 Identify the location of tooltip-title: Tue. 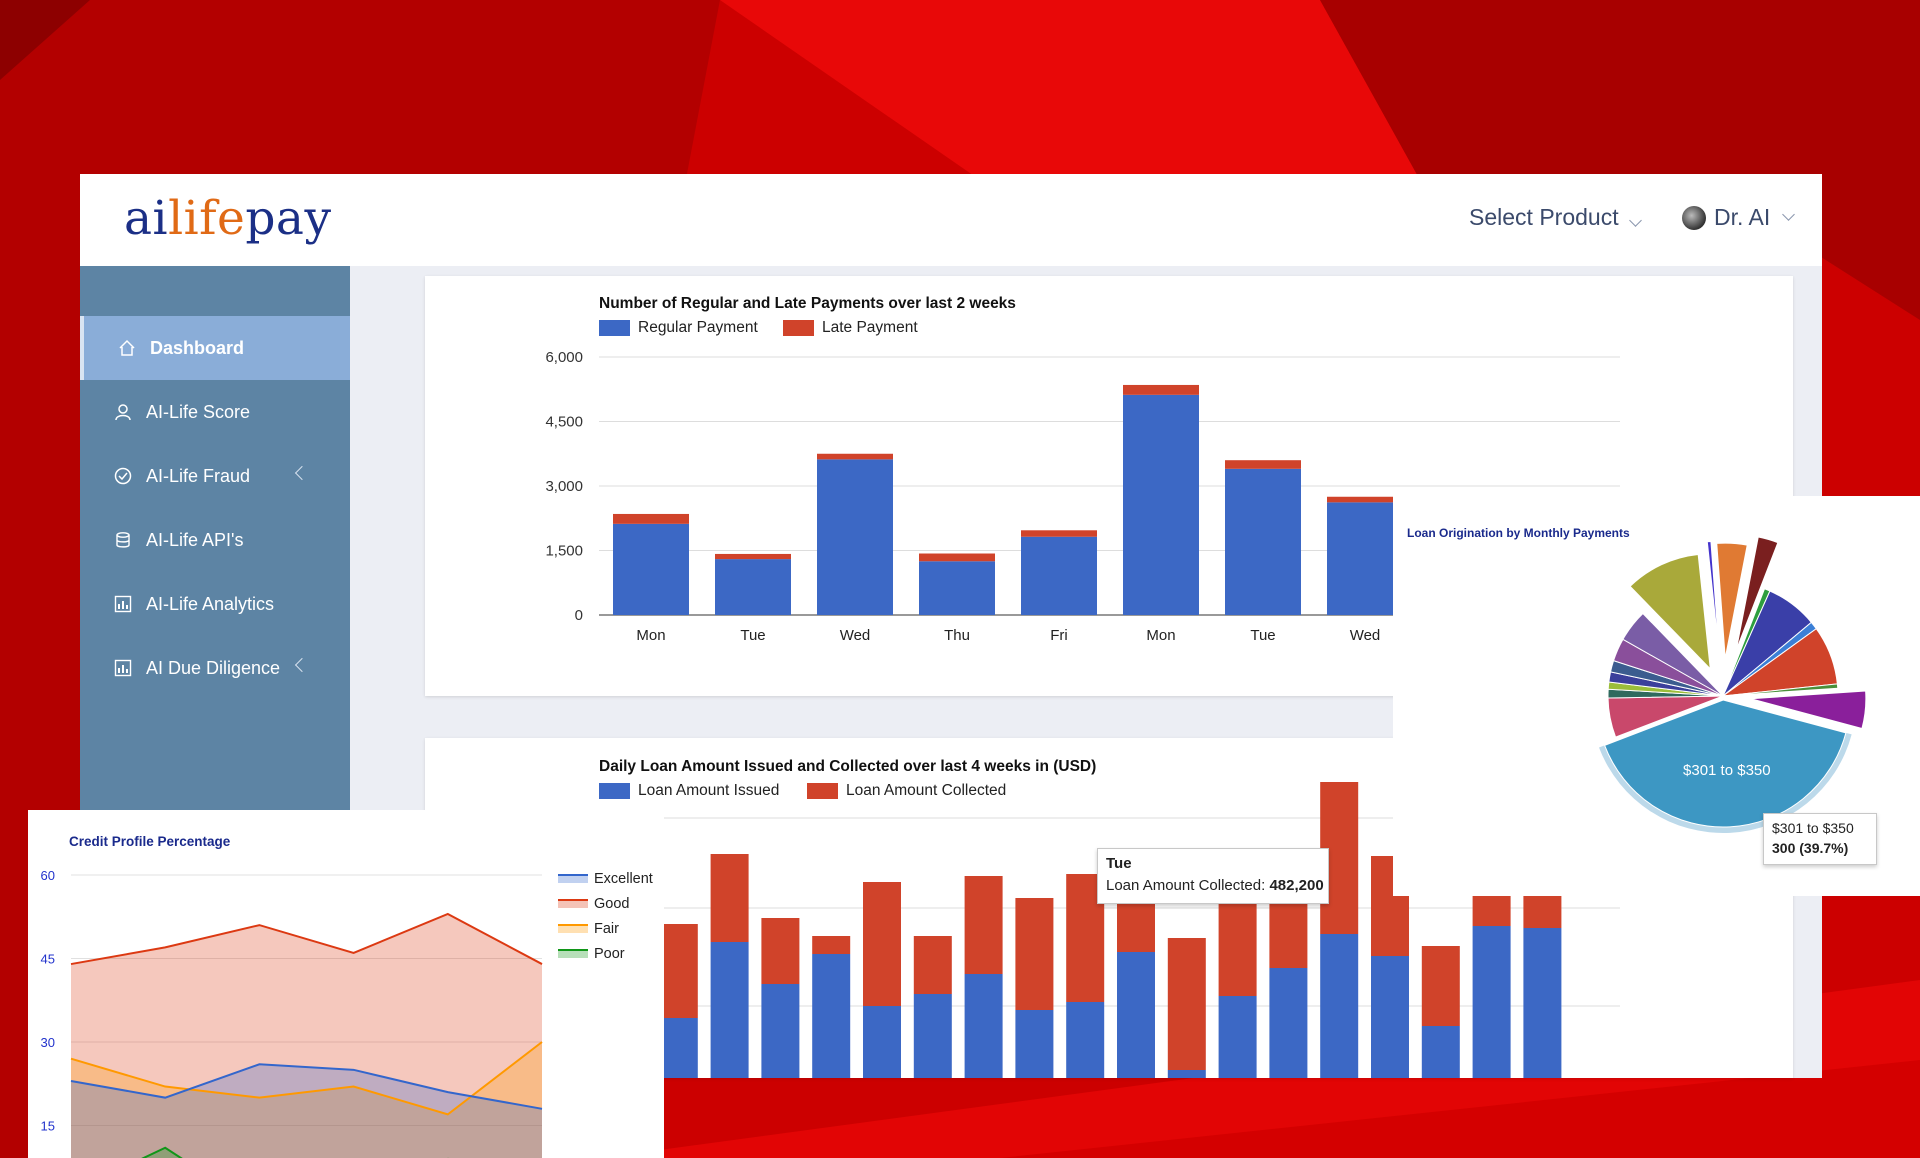
(1119, 863).